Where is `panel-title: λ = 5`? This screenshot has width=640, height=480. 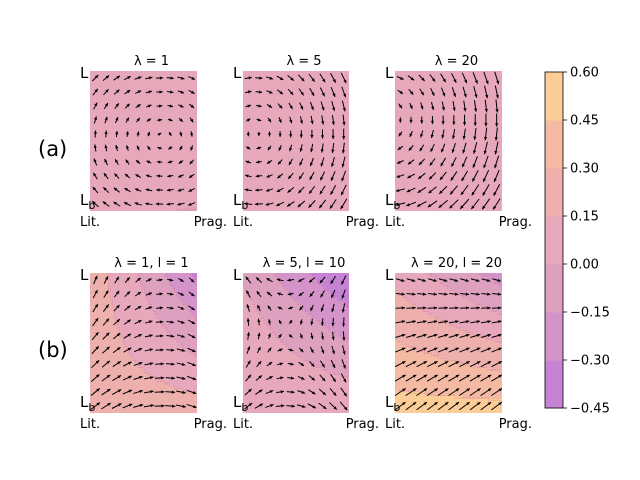 panel-title: λ = 5 is located at coordinates (303, 61).